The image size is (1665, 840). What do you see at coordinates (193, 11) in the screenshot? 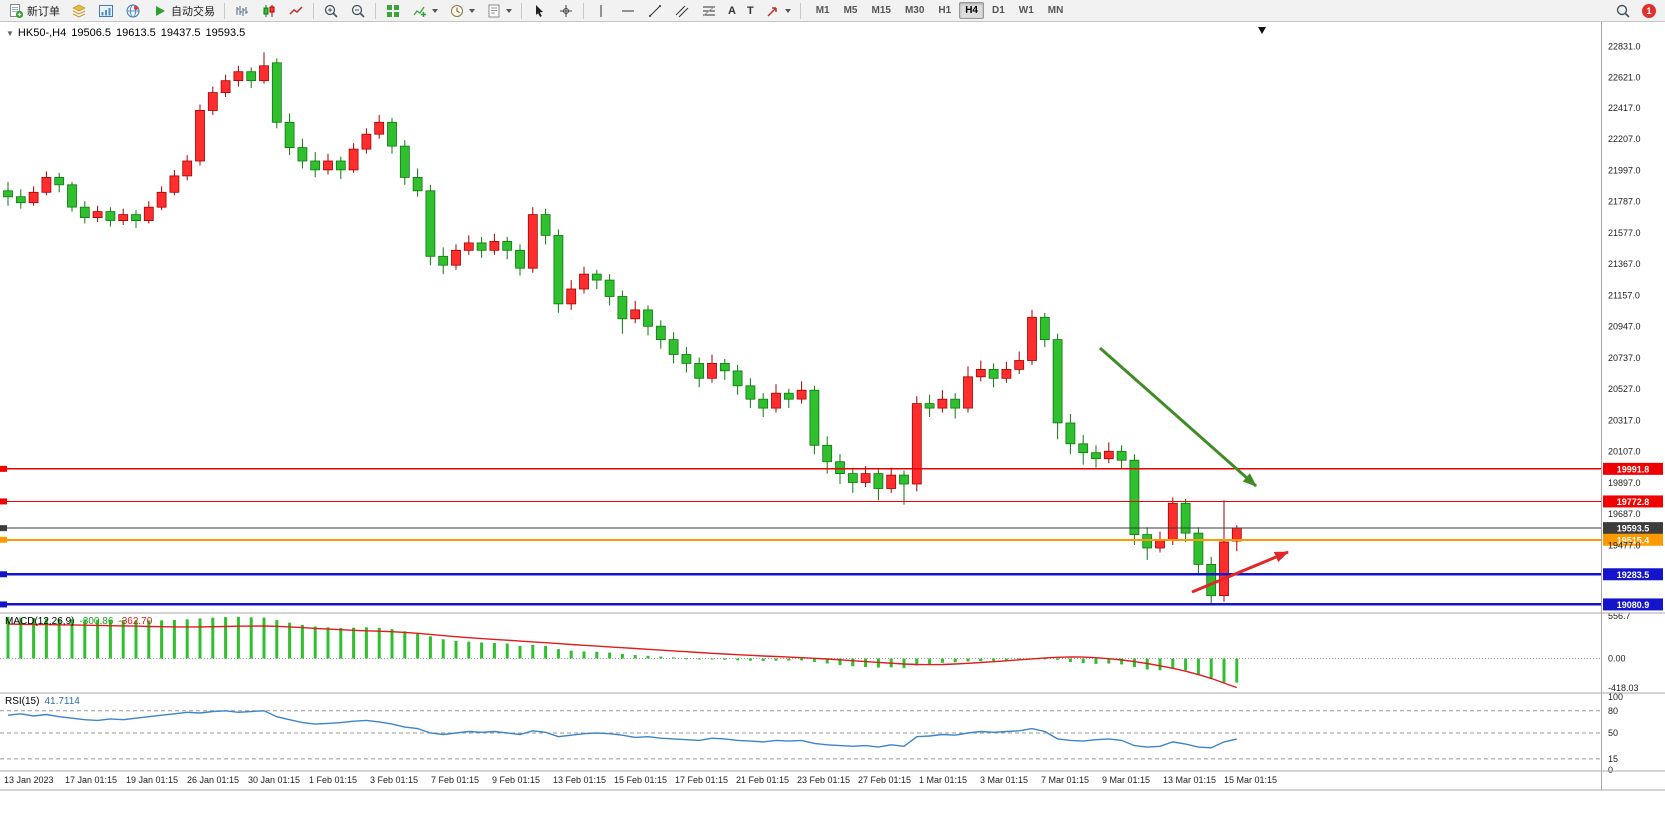
I see `auto-trading-label: 自动交易` at bounding box center [193, 11].